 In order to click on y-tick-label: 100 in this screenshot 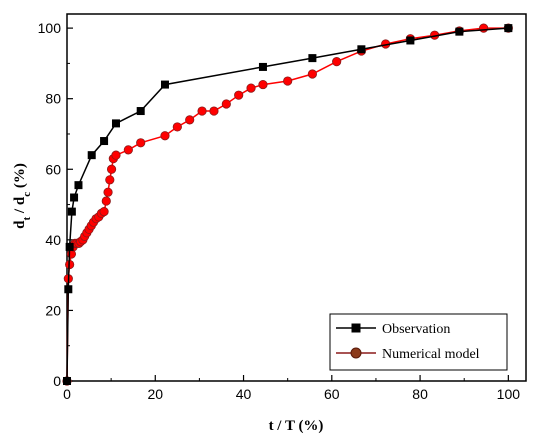, I will do `click(50, 28)`.